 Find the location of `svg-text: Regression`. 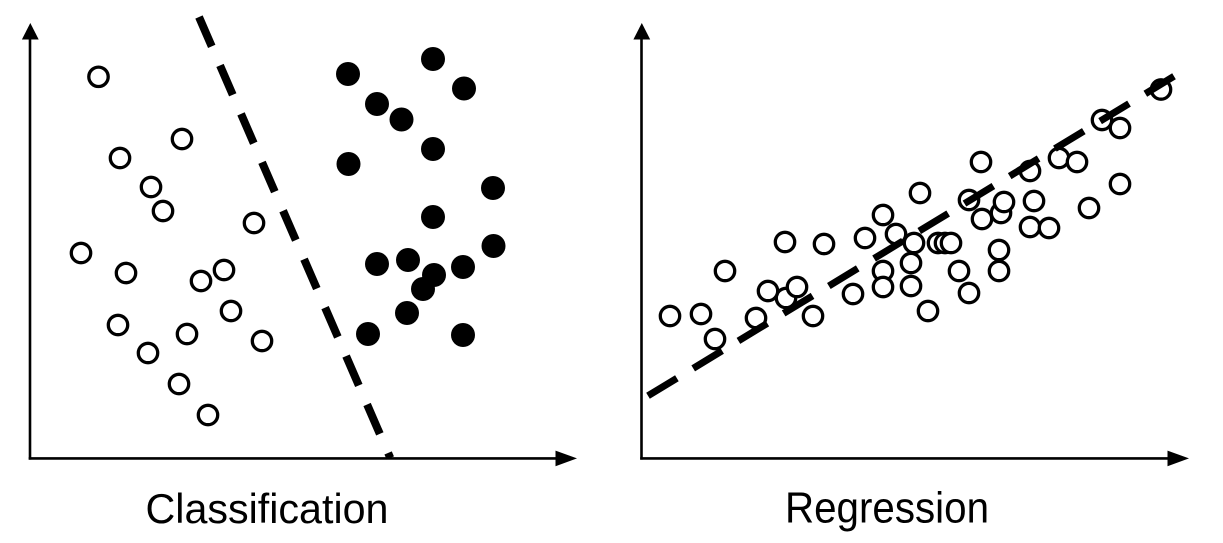

svg-text: Regression is located at coordinates (887, 508).